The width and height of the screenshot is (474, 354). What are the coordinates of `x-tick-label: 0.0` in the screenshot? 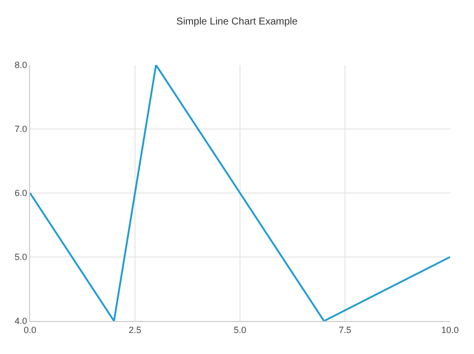 It's located at (30, 329).